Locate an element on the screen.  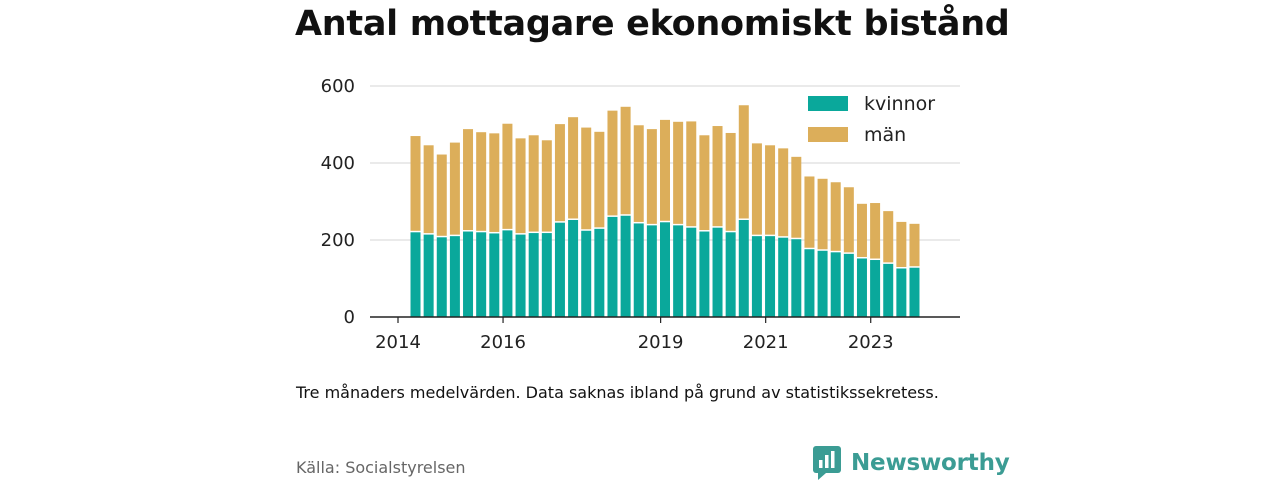
bar-män-2015-11 is located at coordinates (494, 182).